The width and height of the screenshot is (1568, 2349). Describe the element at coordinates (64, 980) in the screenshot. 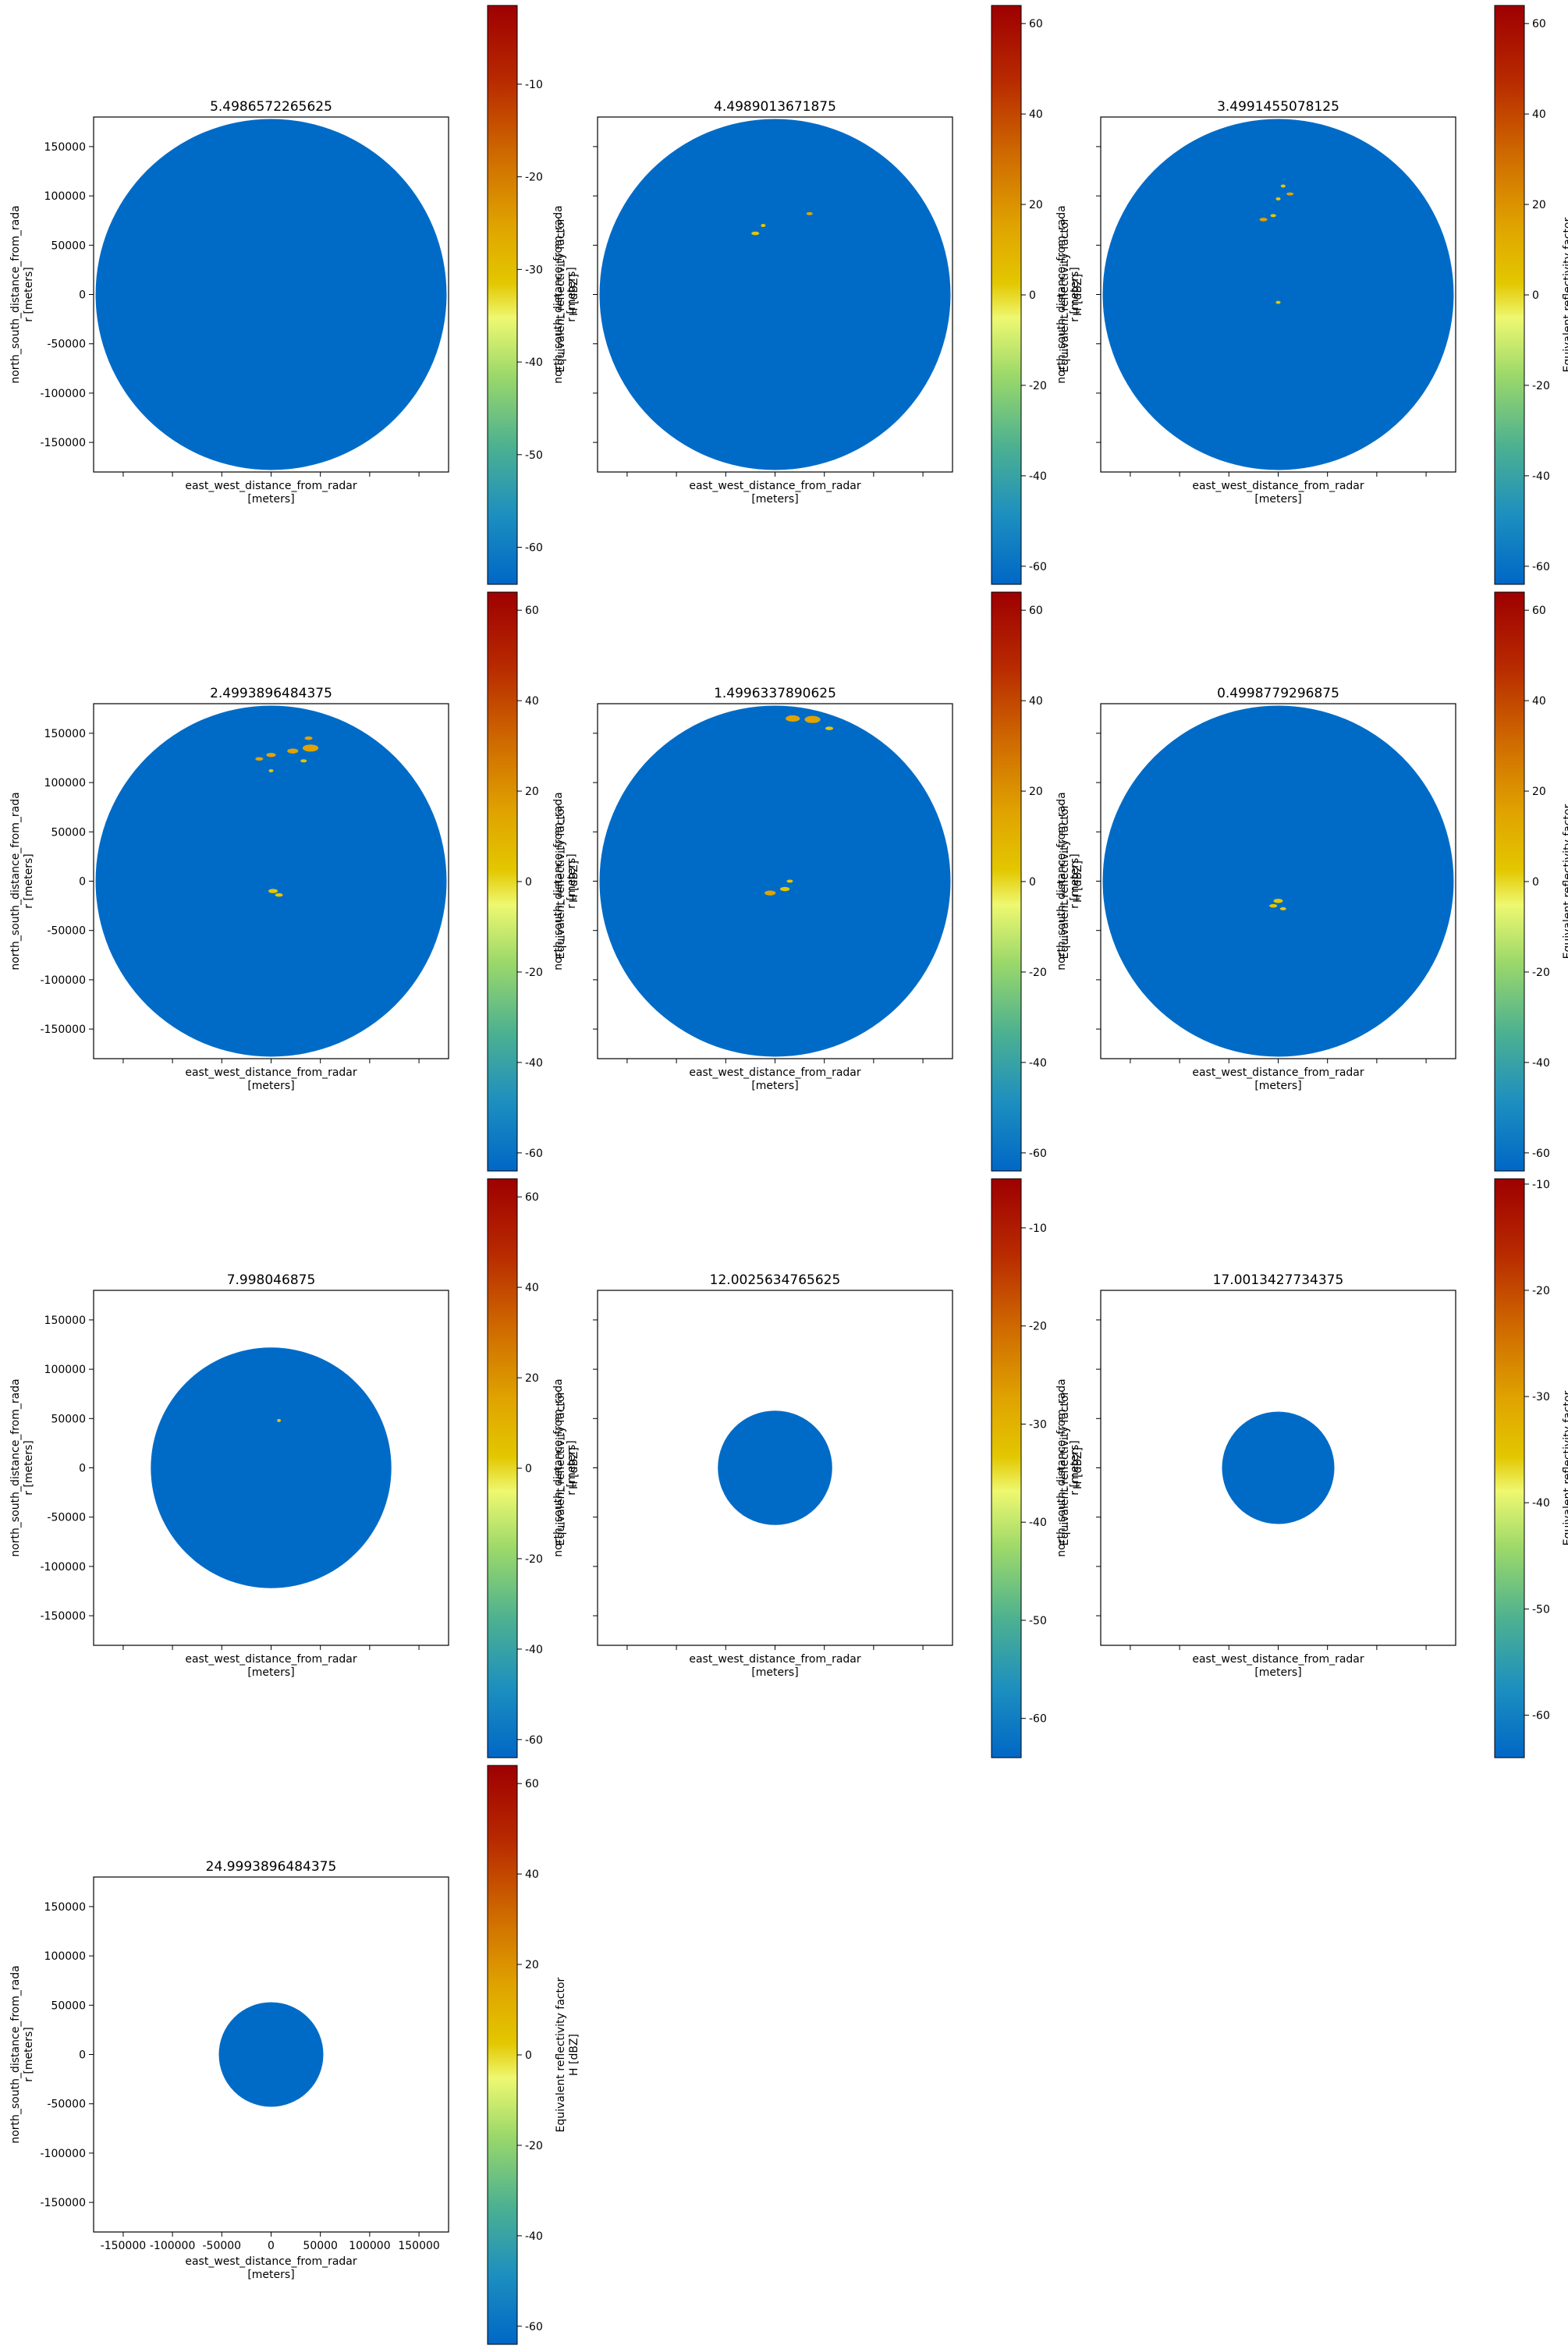

I see `y-tick-label: -100000` at that location.